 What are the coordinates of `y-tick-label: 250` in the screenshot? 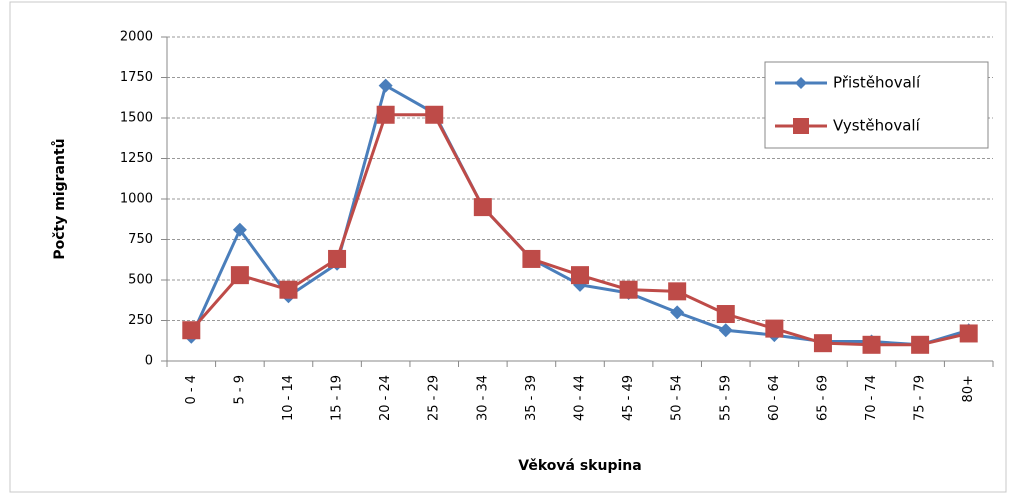 It's located at (140, 320).